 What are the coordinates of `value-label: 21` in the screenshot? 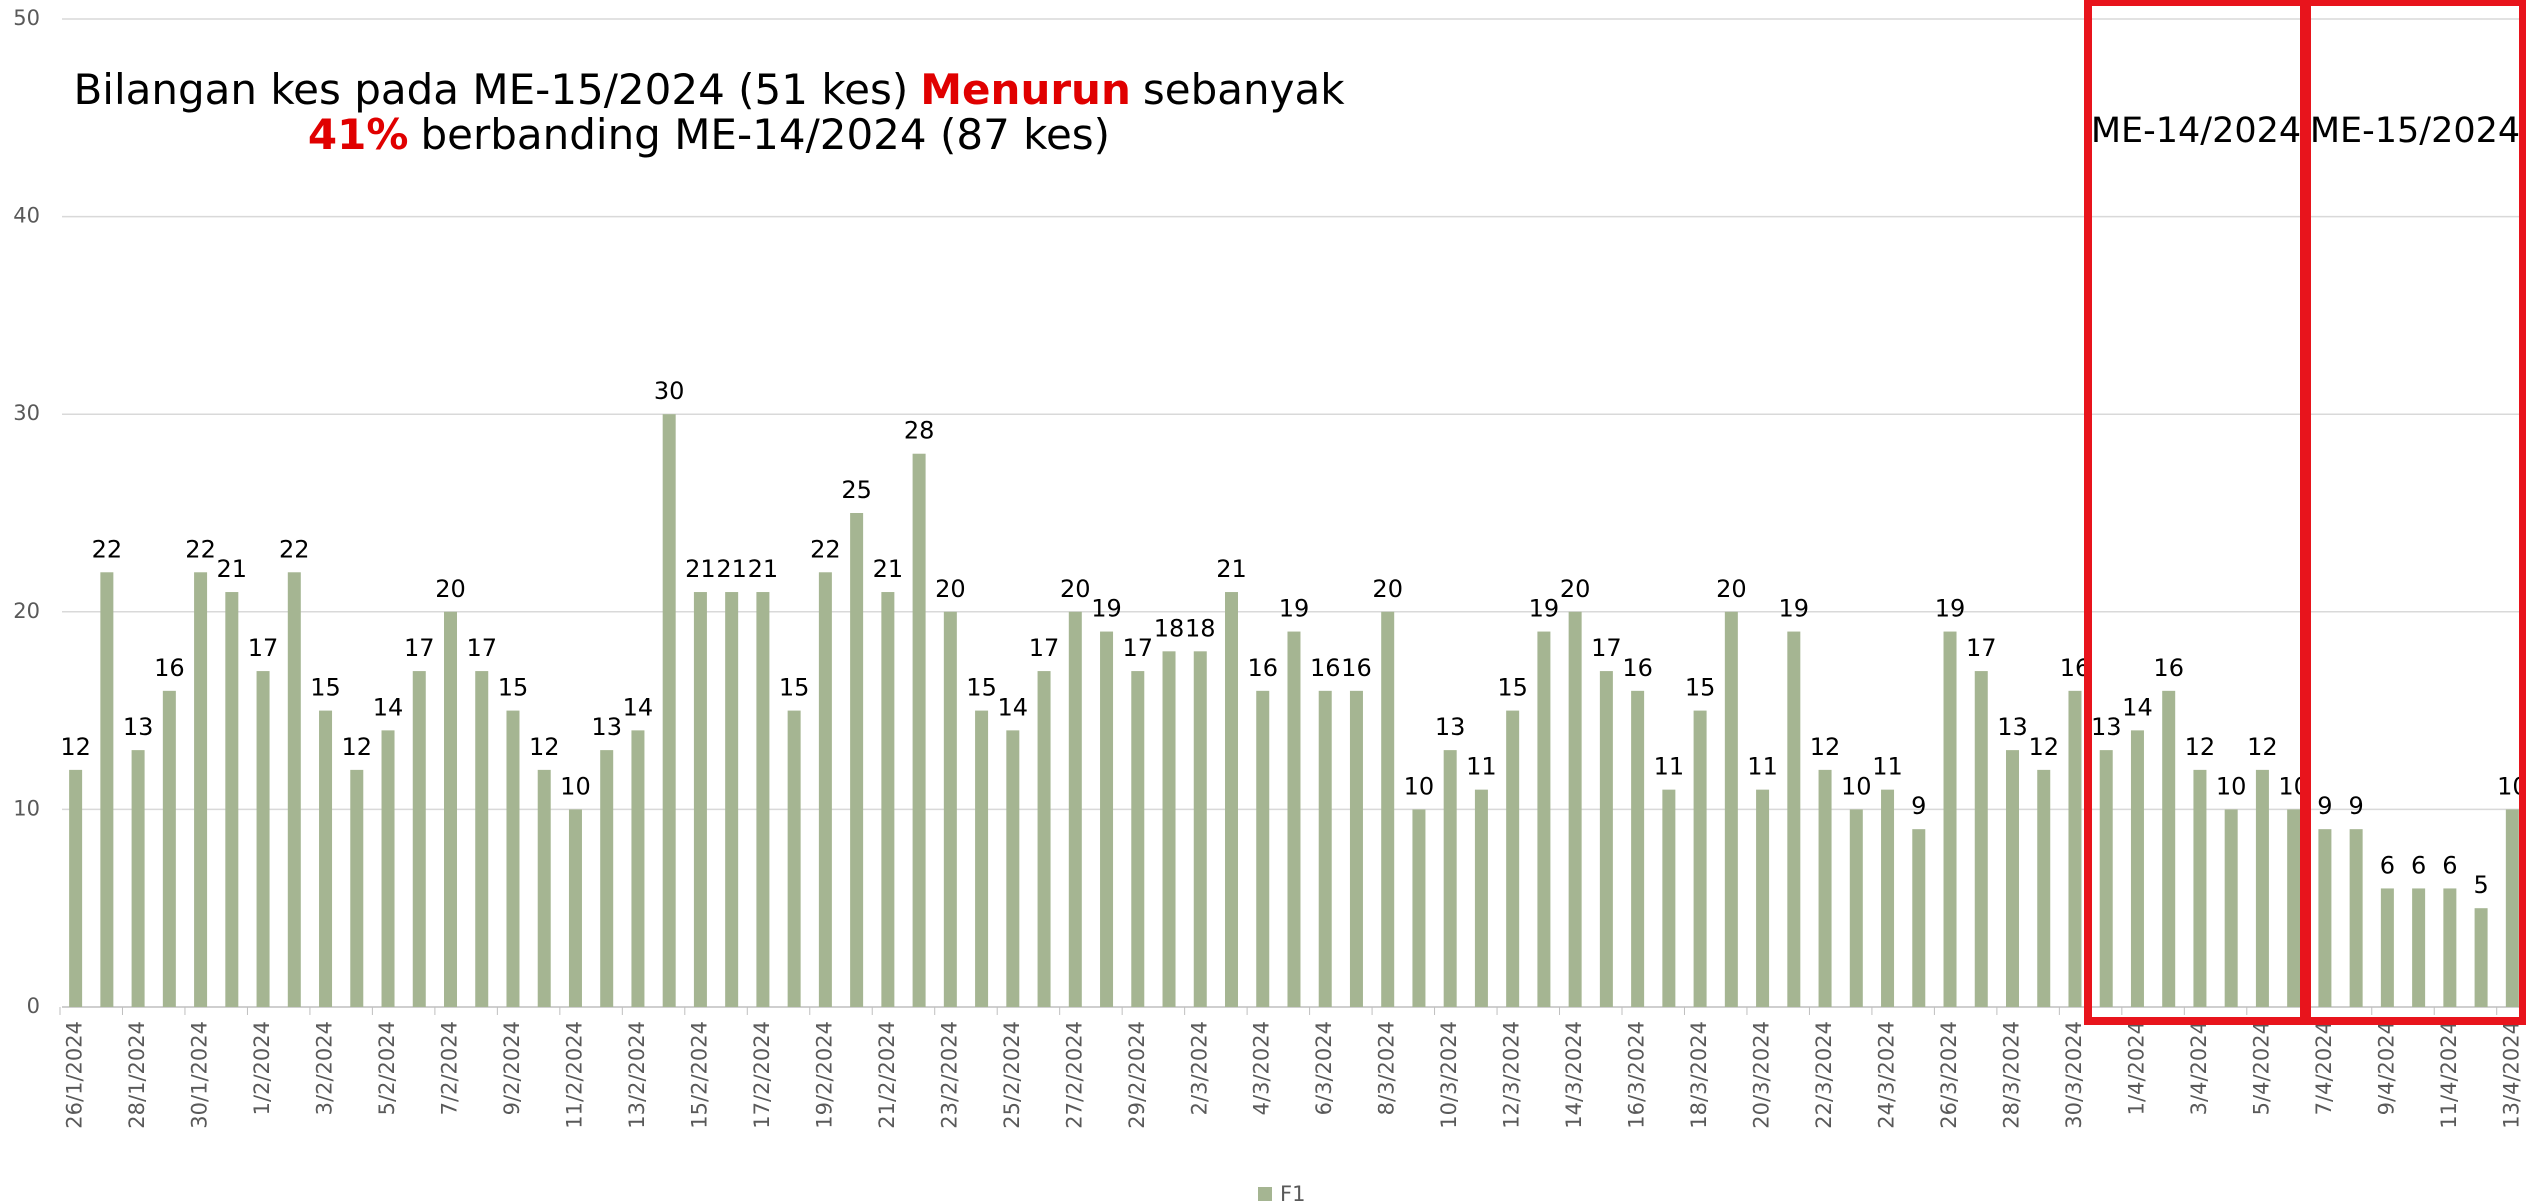 It's located at (731, 569).